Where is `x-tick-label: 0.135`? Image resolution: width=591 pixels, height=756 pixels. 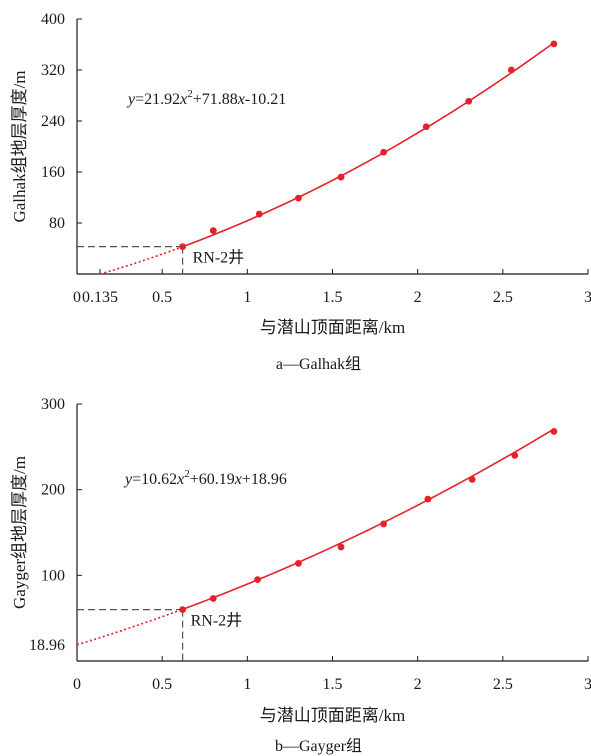
x-tick-label: 0.135 is located at coordinates (100, 297).